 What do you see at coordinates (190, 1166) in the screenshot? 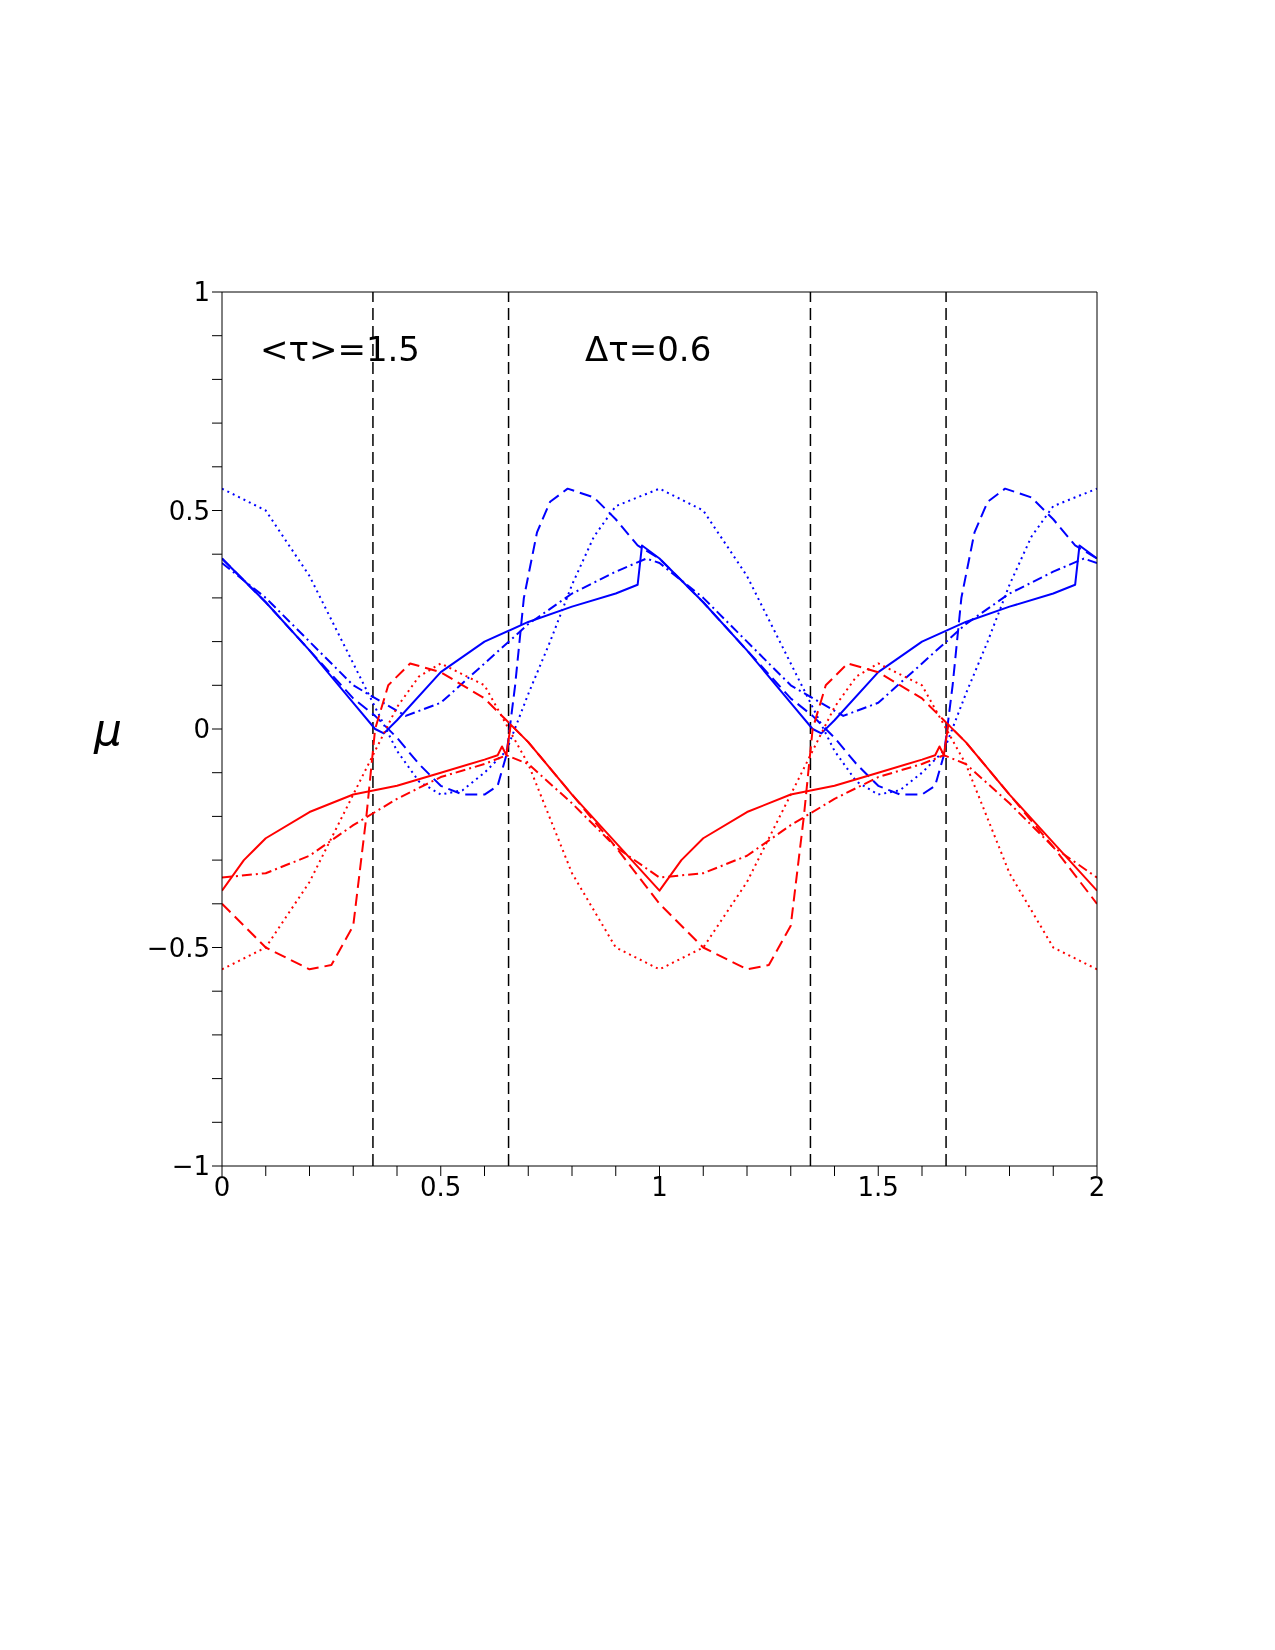
I see `y-tick-label: −1` at bounding box center [190, 1166].